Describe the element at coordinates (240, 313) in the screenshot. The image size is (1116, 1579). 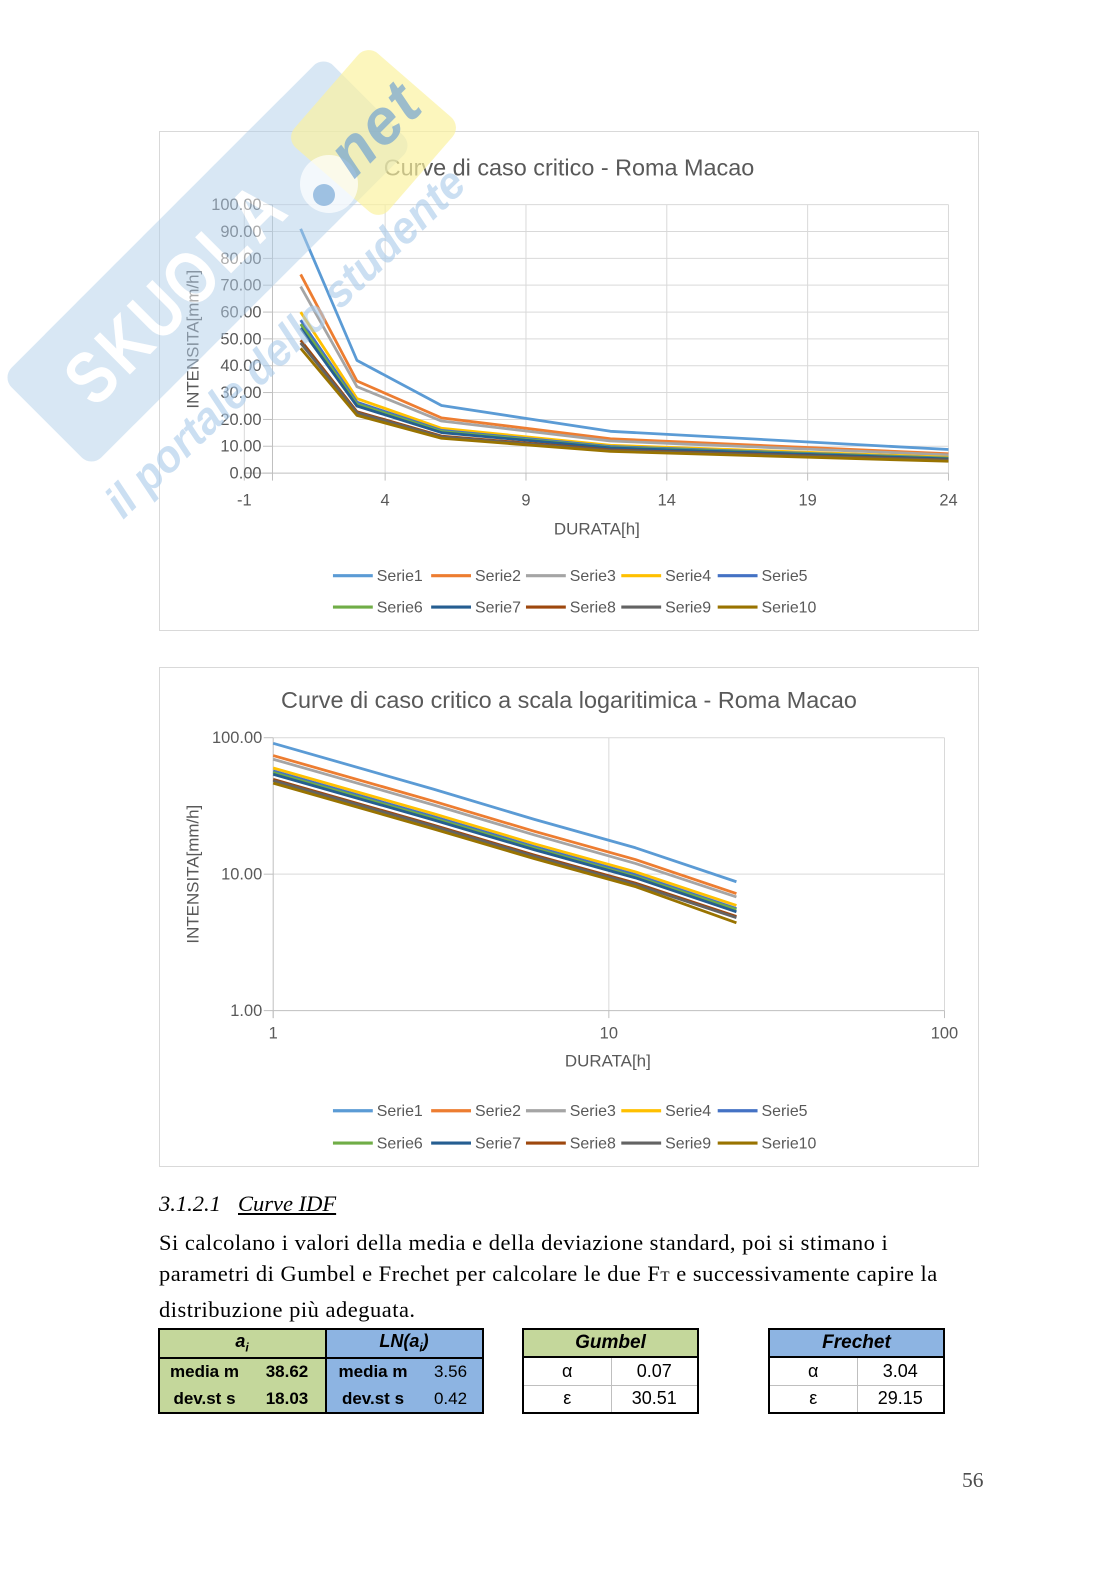
I see `svg-text: 60.00` at that location.